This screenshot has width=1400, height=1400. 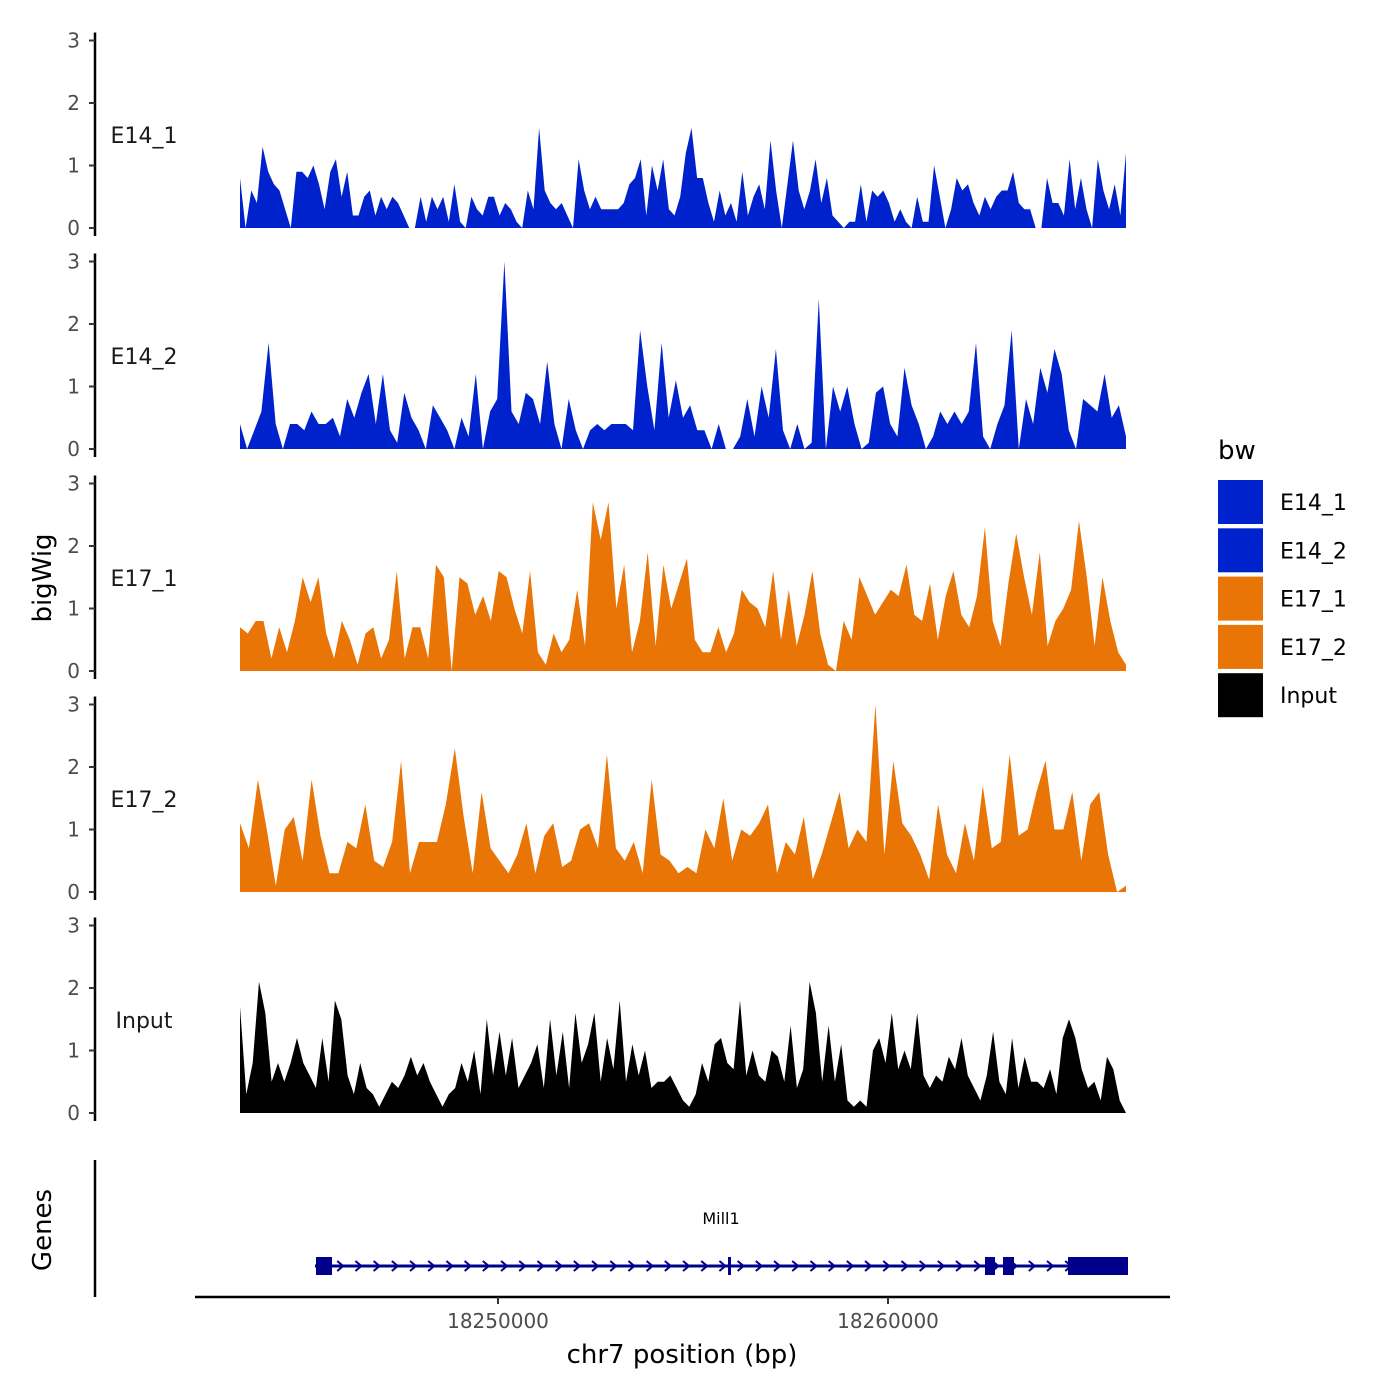 I want to click on legend: bw E14_1 E14_2 E17_1 E17_2 Input, so click(x=1282, y=577).